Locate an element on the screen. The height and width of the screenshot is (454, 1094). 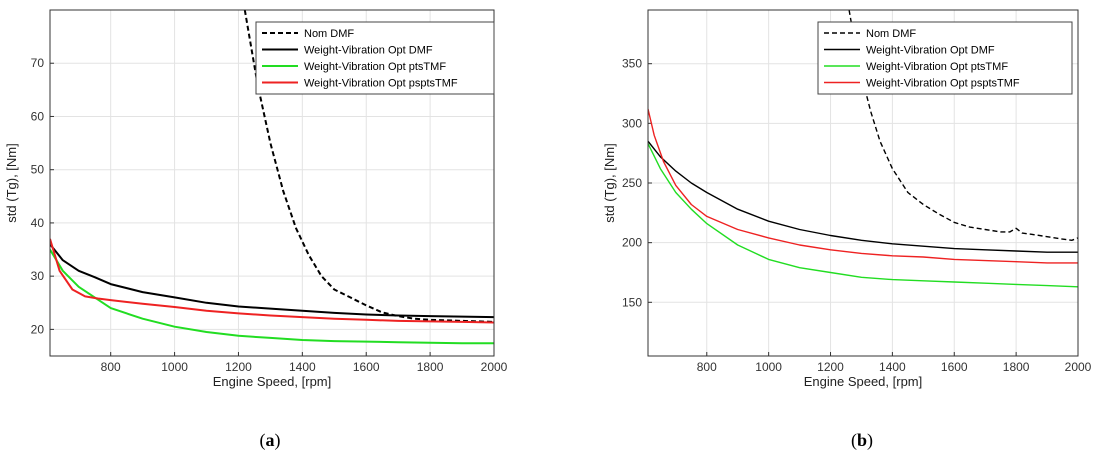
y-tick-label: 70 is located at coordinates (38, 63).